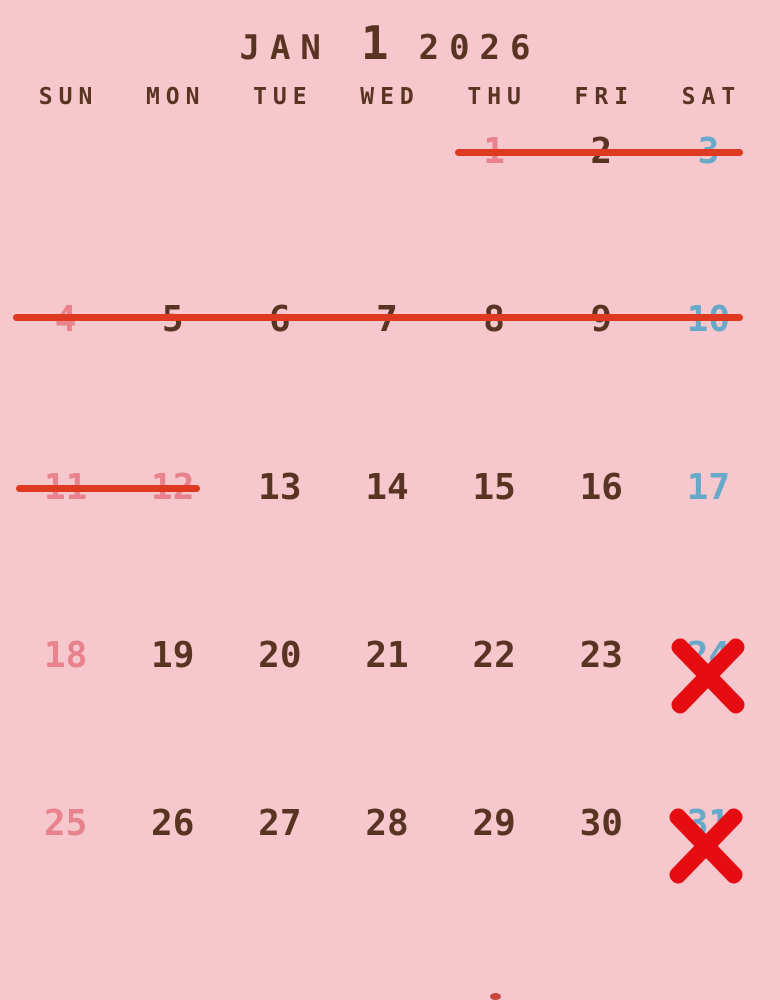 The width and height of the screenshot is (780, 1000). Describe the element at coordinates (601, 487) in the screenshot. I see `day-cell-16: 16` at that location.